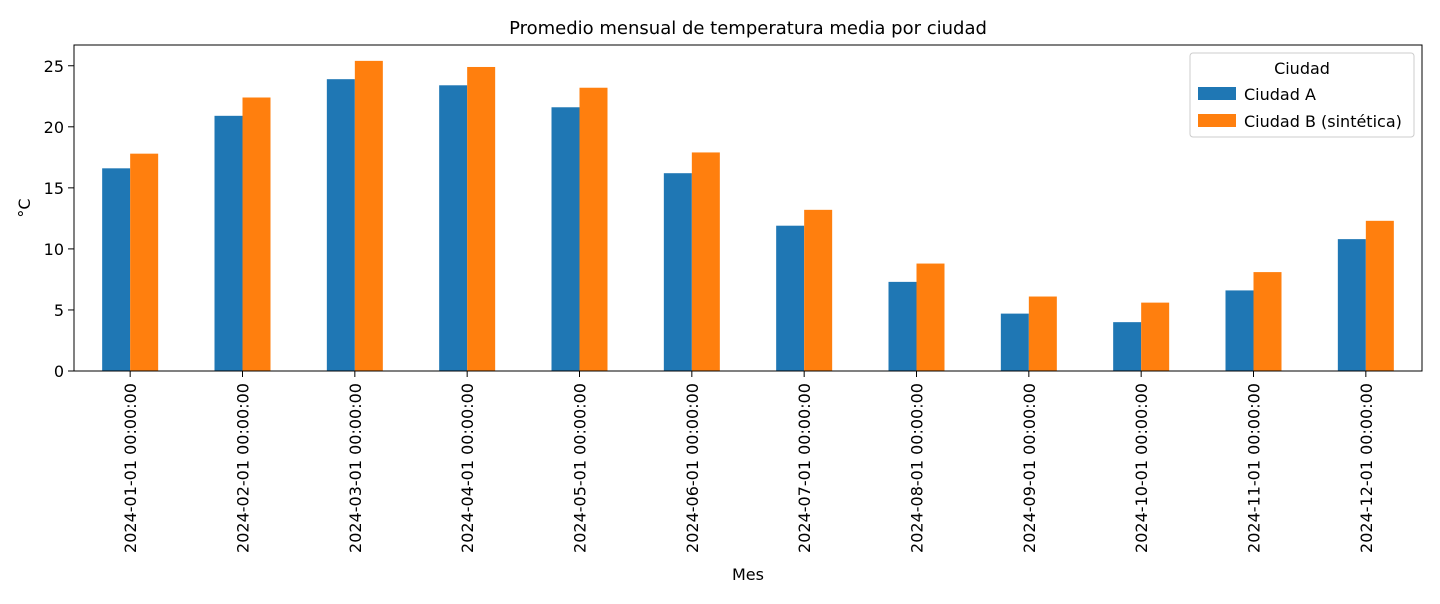 The image size is (1440, 604). I want to click on y-tick-label: 15, so click(54, 188).